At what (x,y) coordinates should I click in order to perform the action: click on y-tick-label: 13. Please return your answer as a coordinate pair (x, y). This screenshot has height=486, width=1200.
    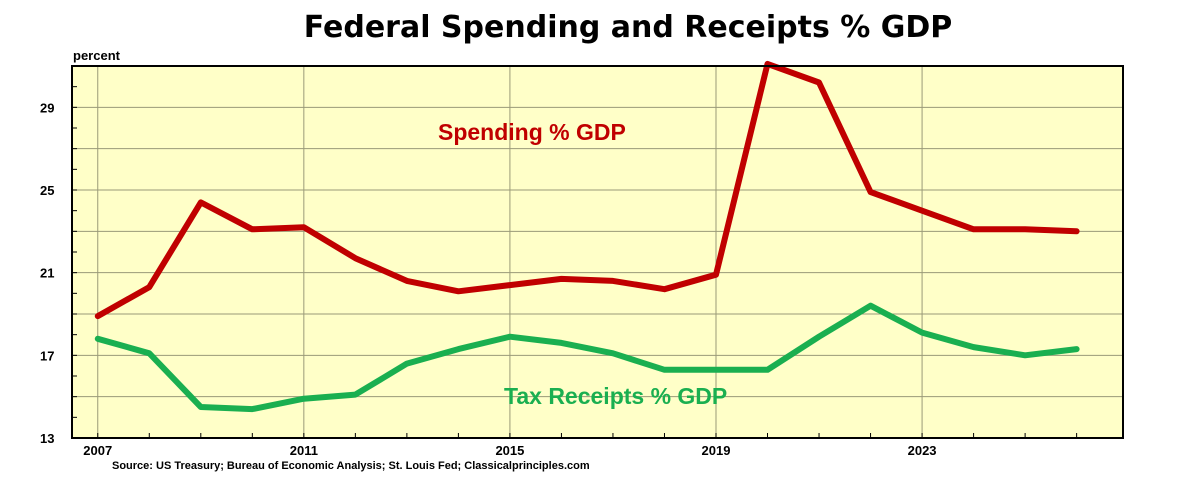
    Looking at the image, I should click on (47, 438).